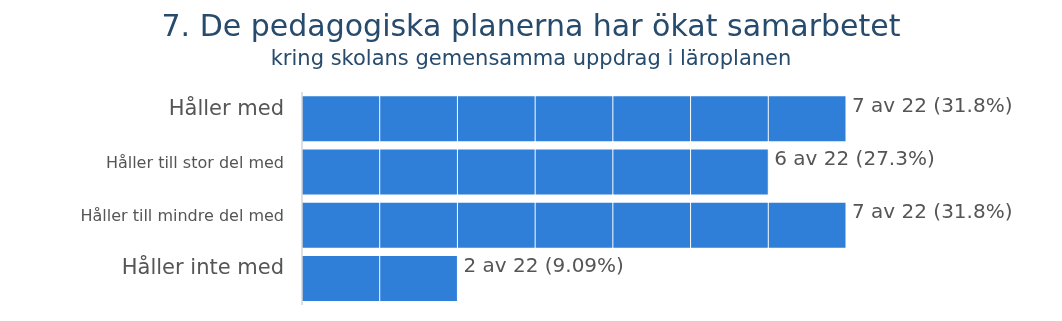 This screenshot has width=1062, height=321. What do you see at coordinates (531, 58) in the screenshot?
I see `chart-subtitle: kring skolans gemensamma uppdrag i läroplanen` at bounding box center [531, 58].